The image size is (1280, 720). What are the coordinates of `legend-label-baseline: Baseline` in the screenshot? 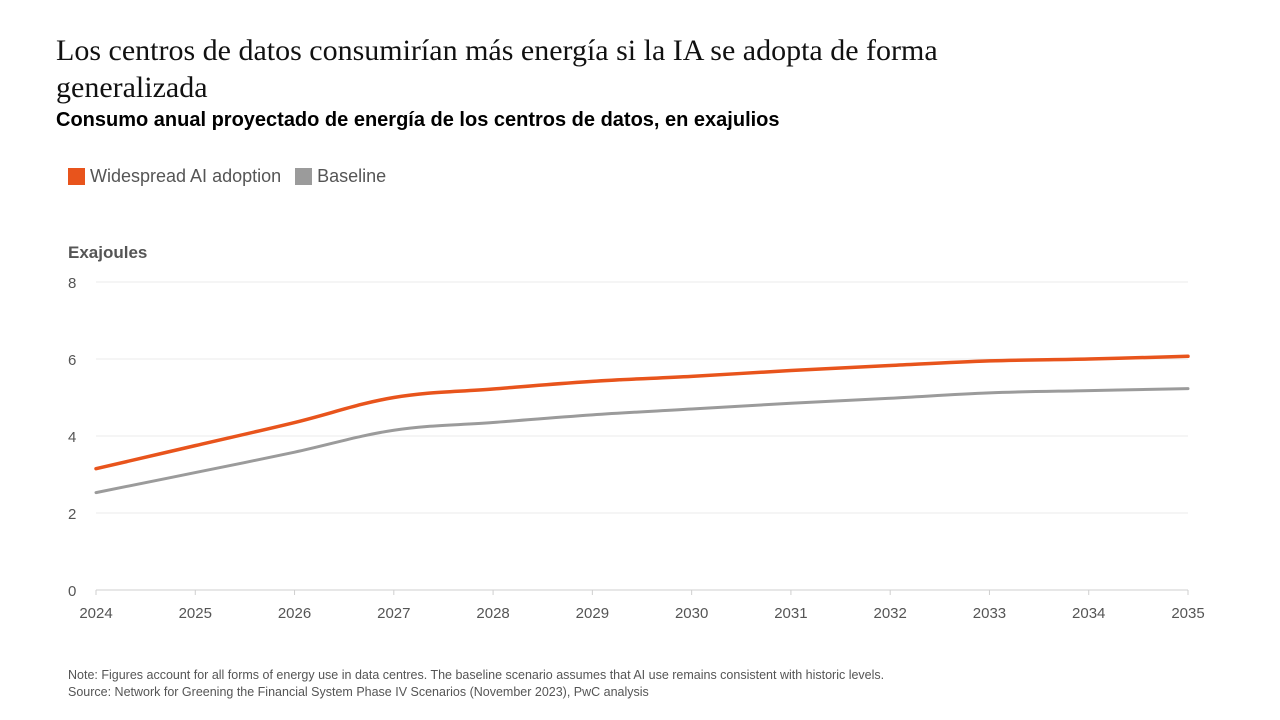 It's located at (352, 176).